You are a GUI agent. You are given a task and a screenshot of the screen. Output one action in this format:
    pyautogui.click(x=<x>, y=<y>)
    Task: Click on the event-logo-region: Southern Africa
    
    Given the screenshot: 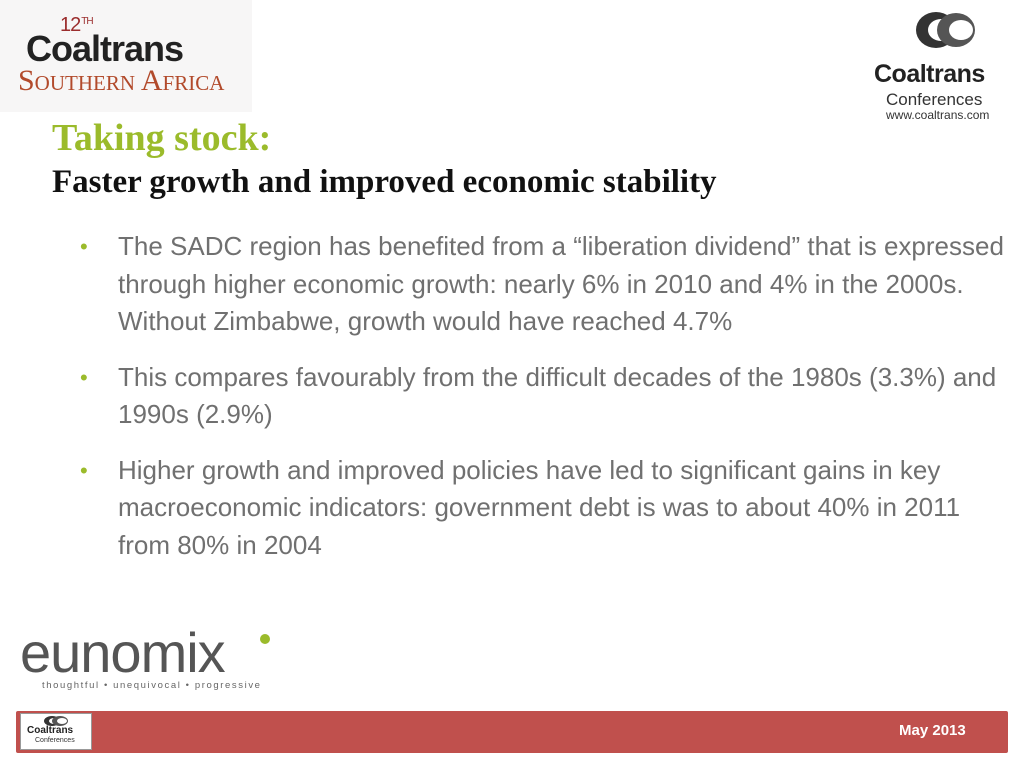 What is the action you would take?
    pyautogui.click(x=121, y=81)
    